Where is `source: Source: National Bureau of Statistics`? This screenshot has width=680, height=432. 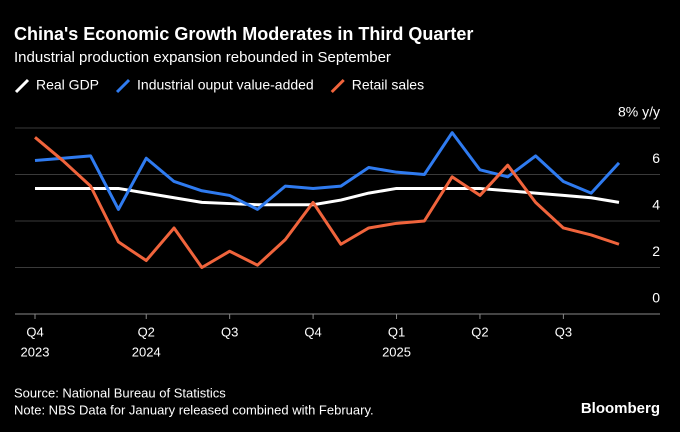 source: Source: National Bureau of Statistics is located at coordinates (120, 392).